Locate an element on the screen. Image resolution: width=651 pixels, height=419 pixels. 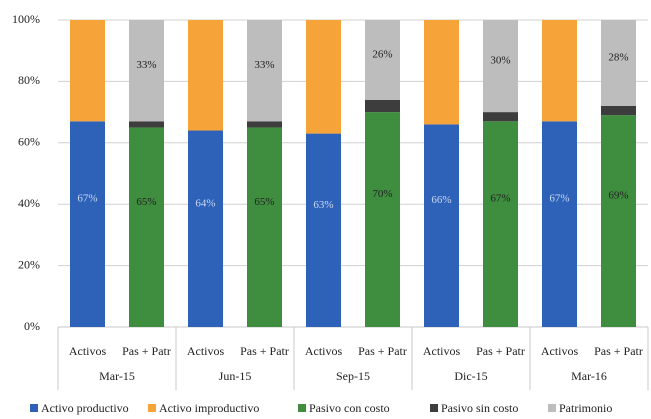
y-tick-label: 0% is located at coordinates (32, 326).